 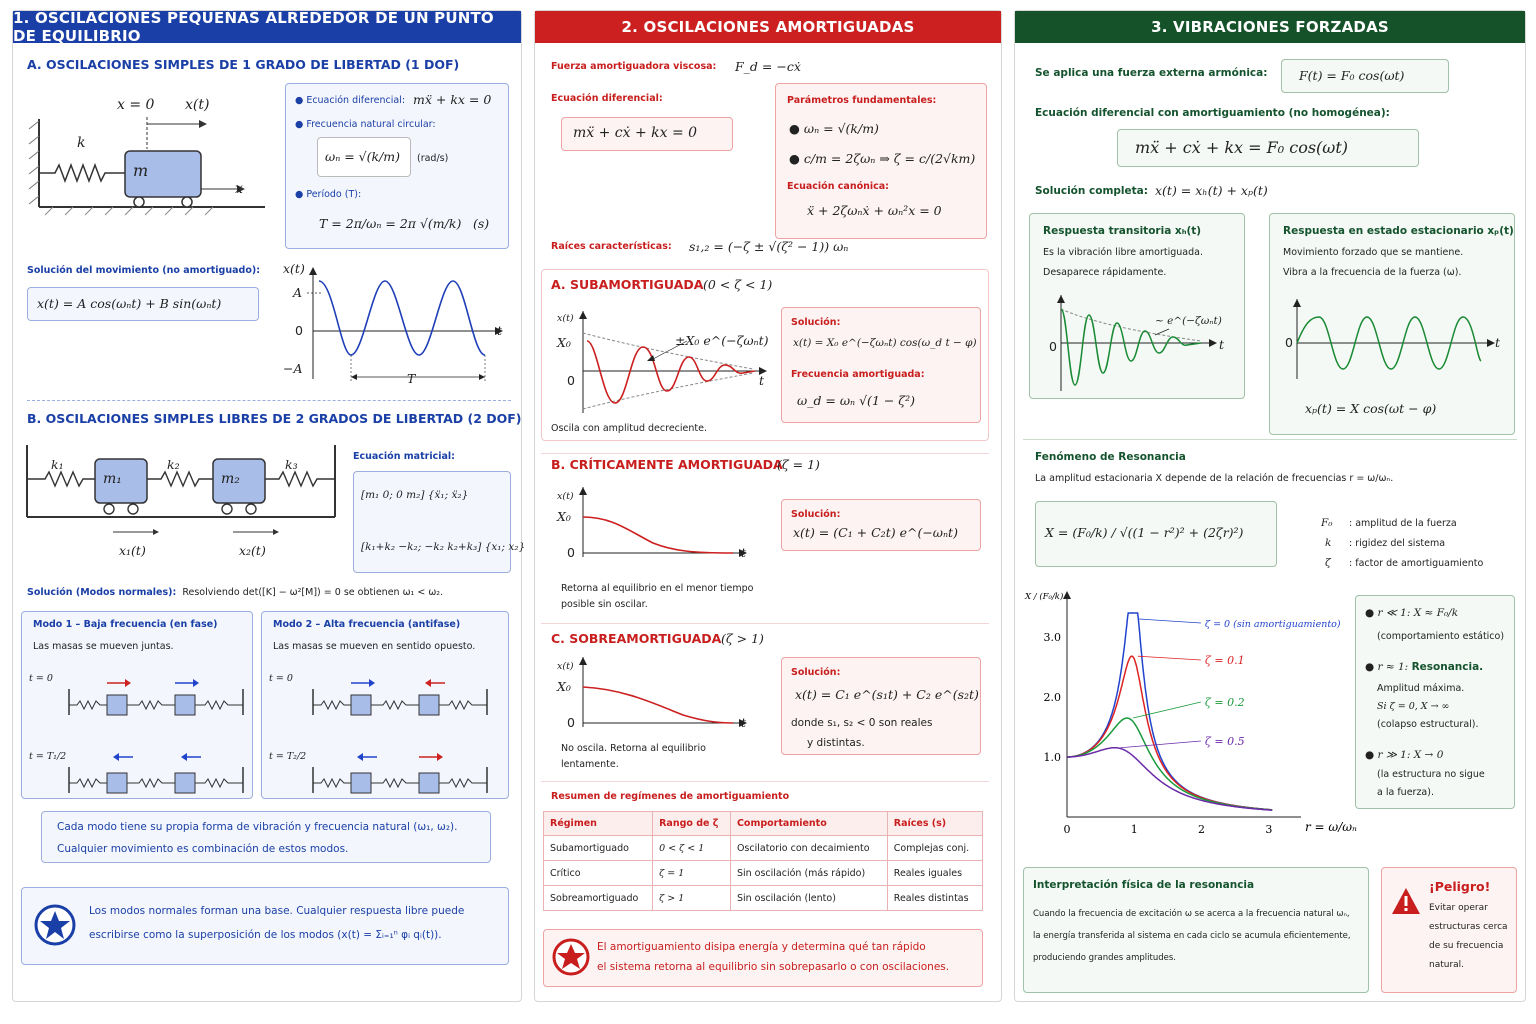 I want to click on leg-sym-1: k, so click(x=1328, y=543).